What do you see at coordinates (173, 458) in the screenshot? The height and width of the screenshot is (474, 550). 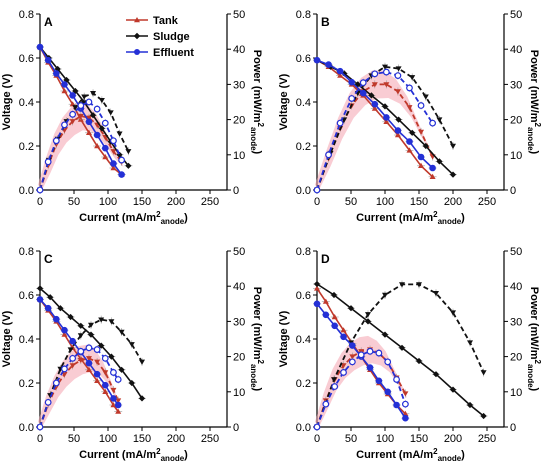 I see `x-axis-title-part: anode` at bounding box center [173, 458].